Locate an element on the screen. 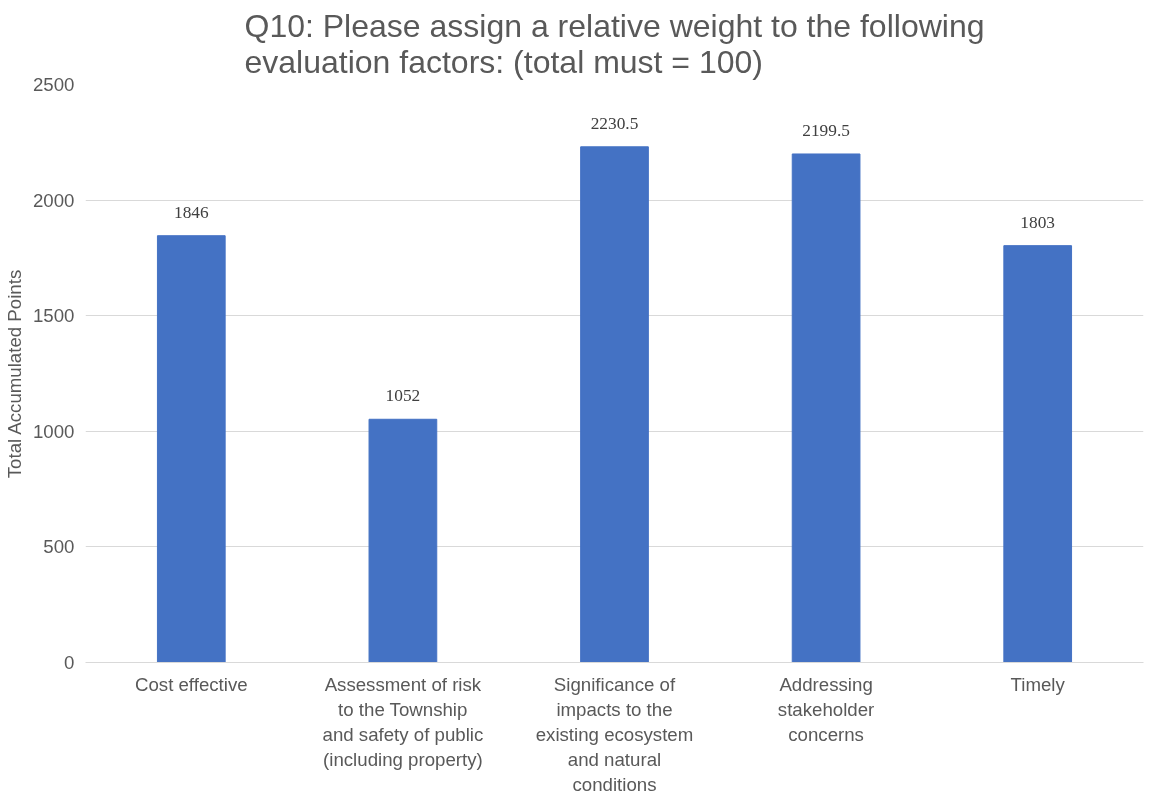  x-tick-label: Significance of impacts to the existing ecosystem and natural conditions is located at coordinates (614, 734).